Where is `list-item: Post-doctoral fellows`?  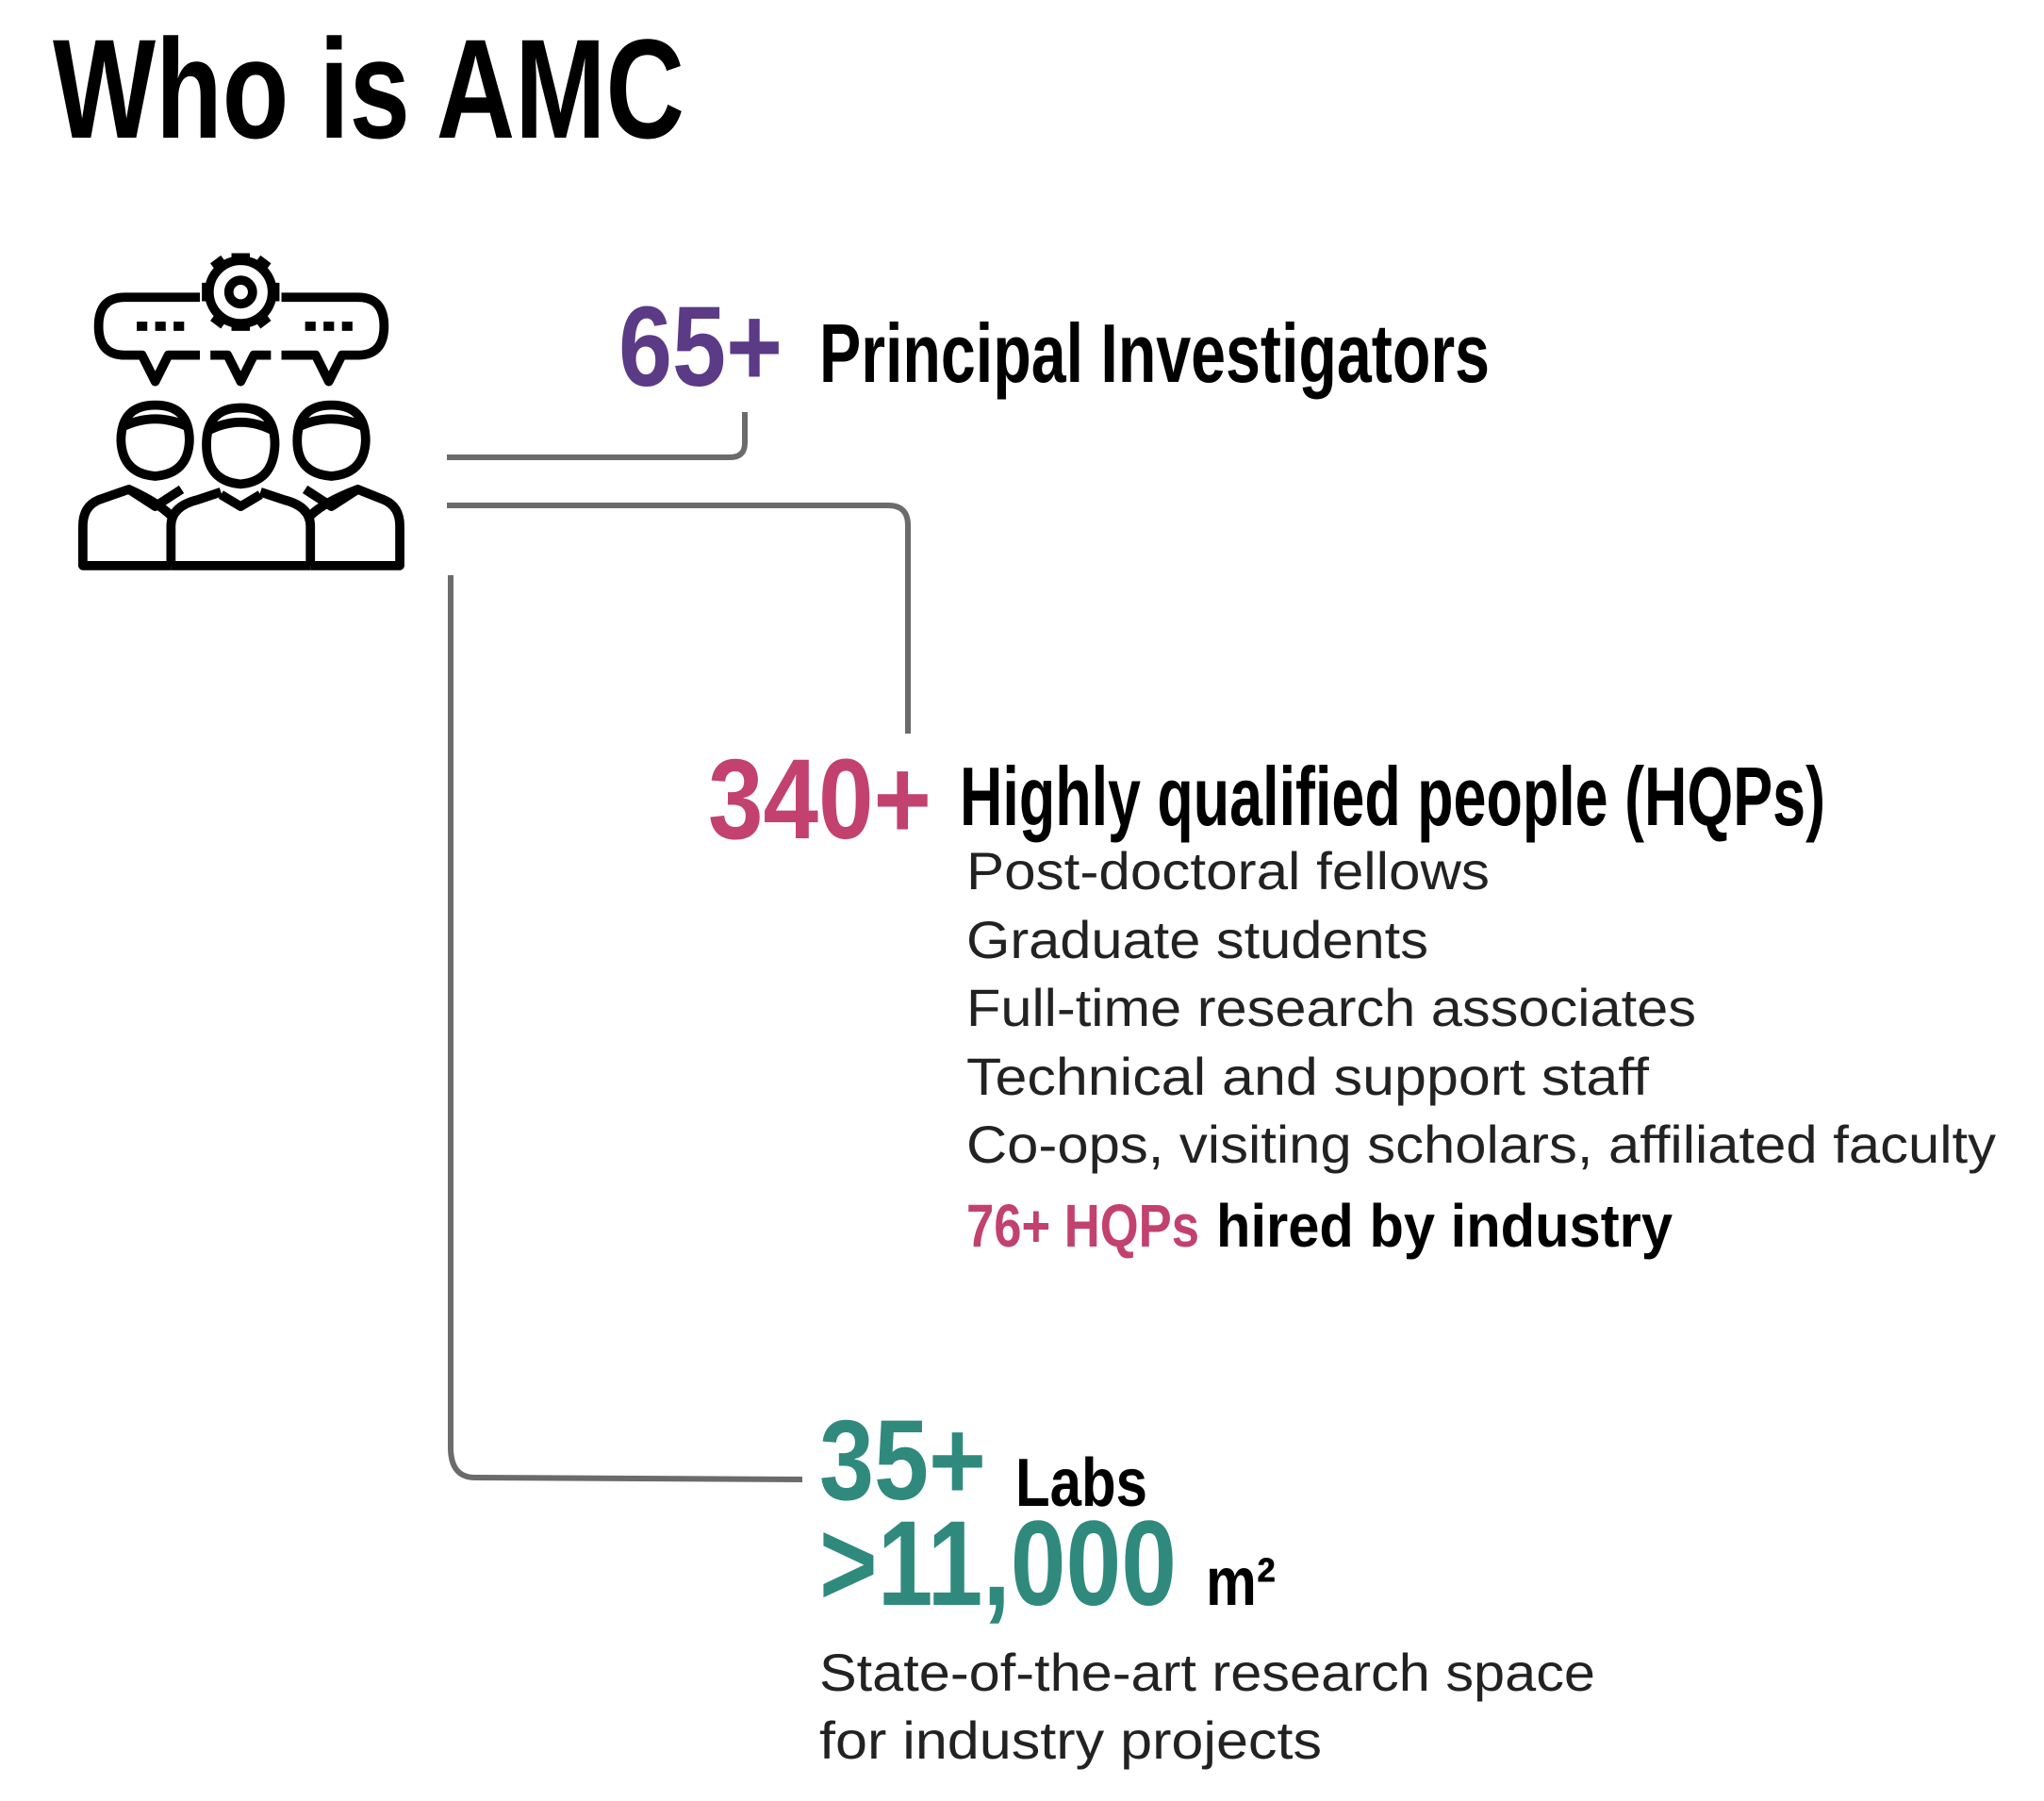 list-item: Post-doctoral fellows is located at coordinates (1228, 870).